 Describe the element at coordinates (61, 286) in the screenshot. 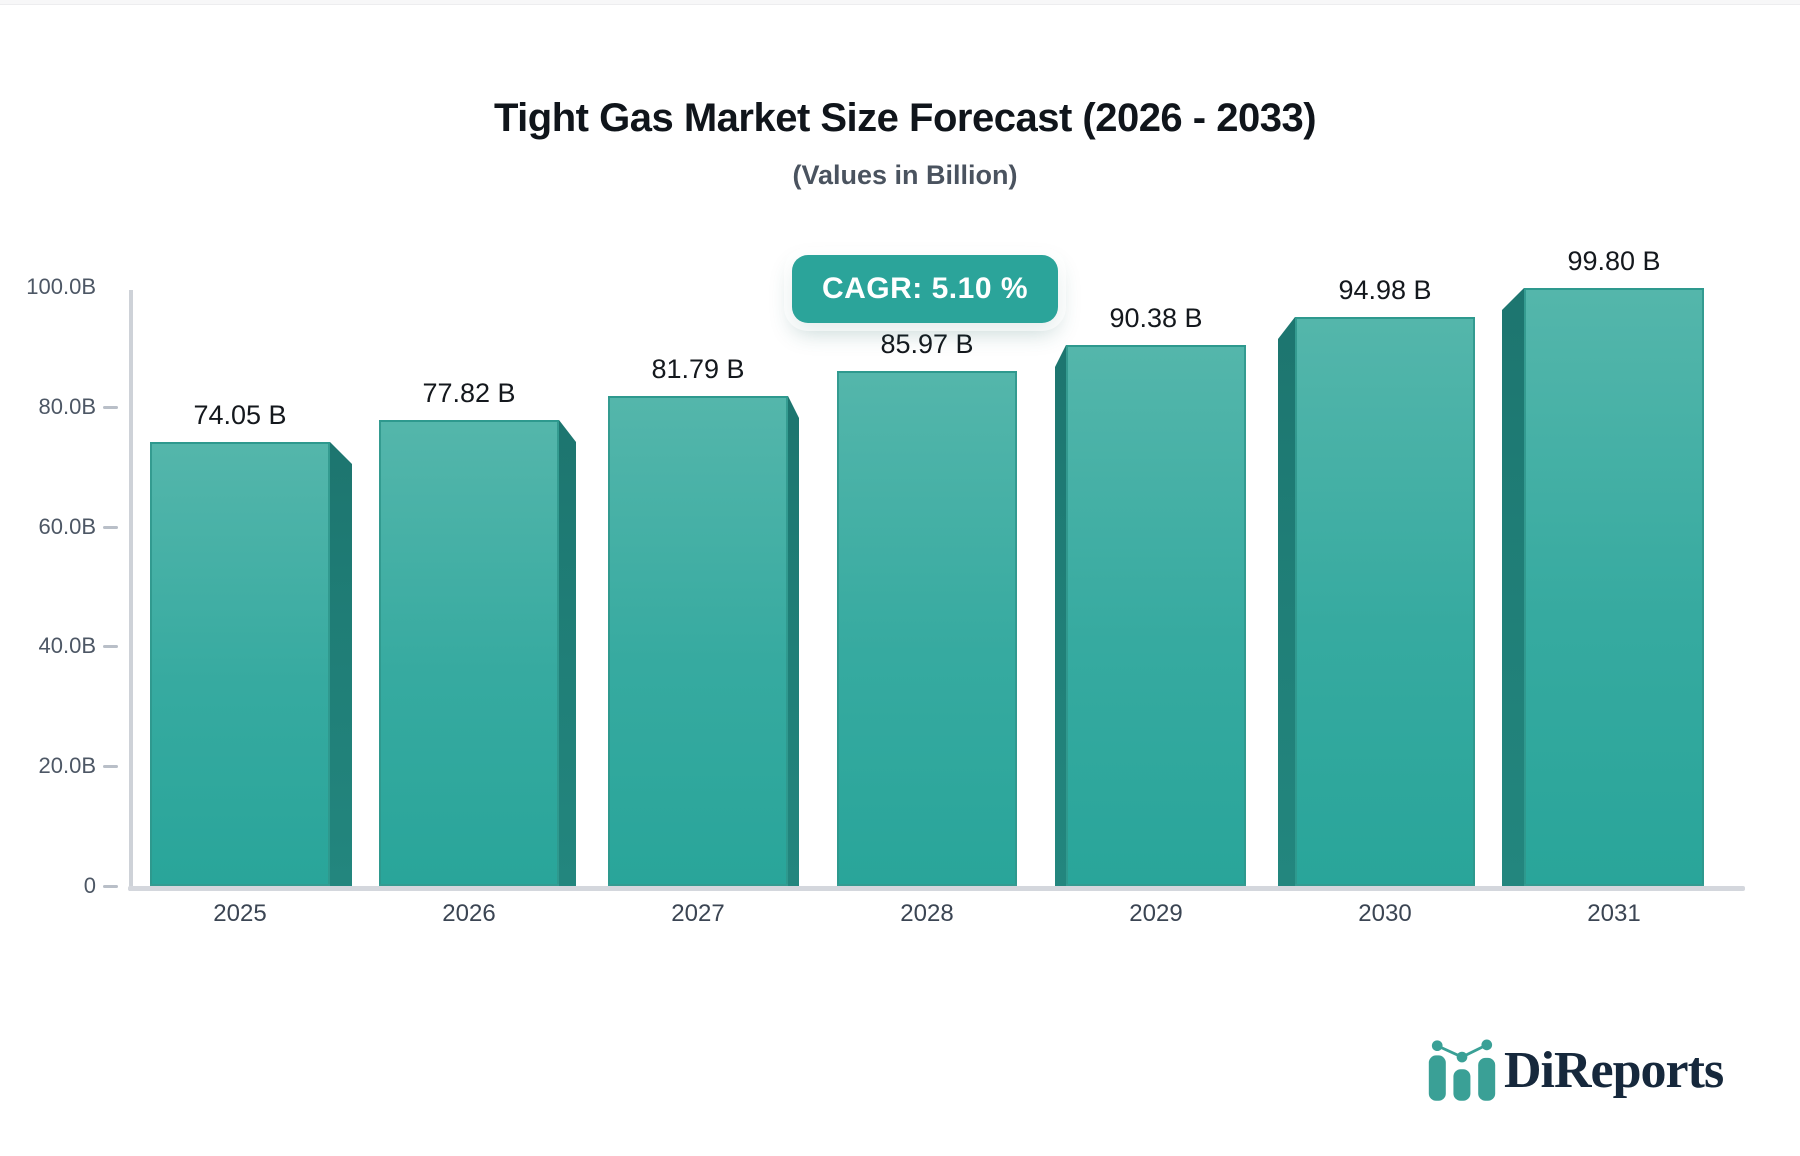

I see `y-axis-tick-label: 100.0B` at that location.